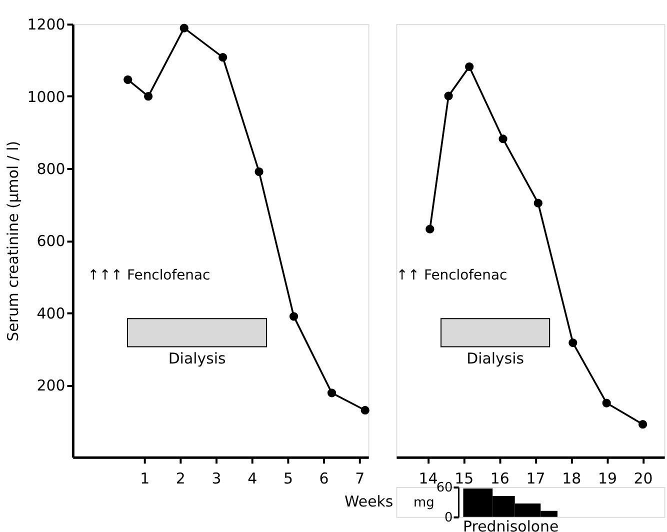  I want to click on y-tick-label: 800, so click(51, 169).